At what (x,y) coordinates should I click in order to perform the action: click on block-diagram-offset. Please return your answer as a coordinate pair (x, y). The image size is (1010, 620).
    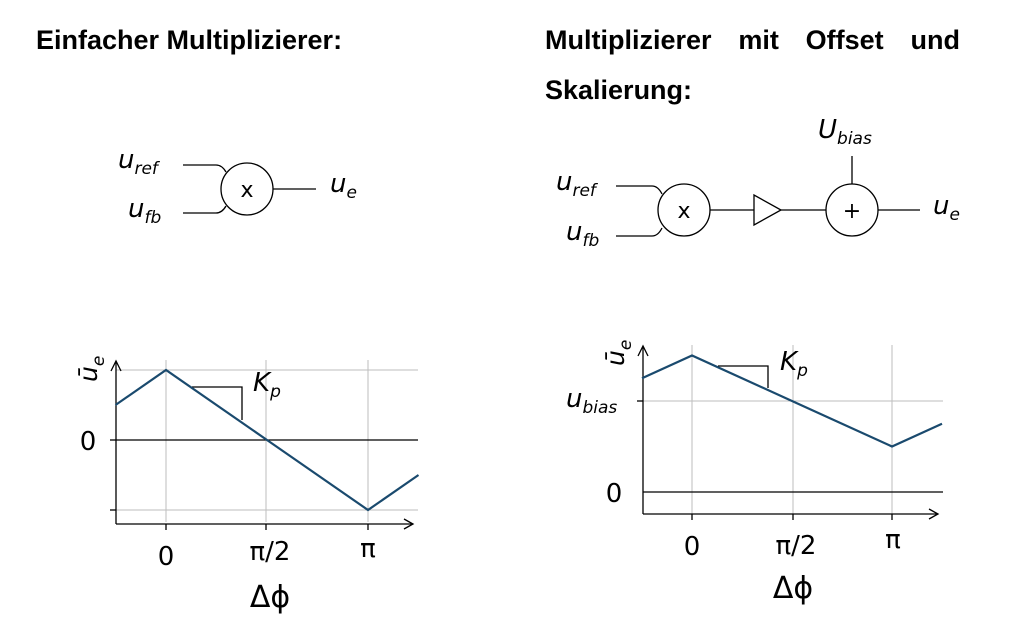
    Looking at the image, I should click on (768, 196).